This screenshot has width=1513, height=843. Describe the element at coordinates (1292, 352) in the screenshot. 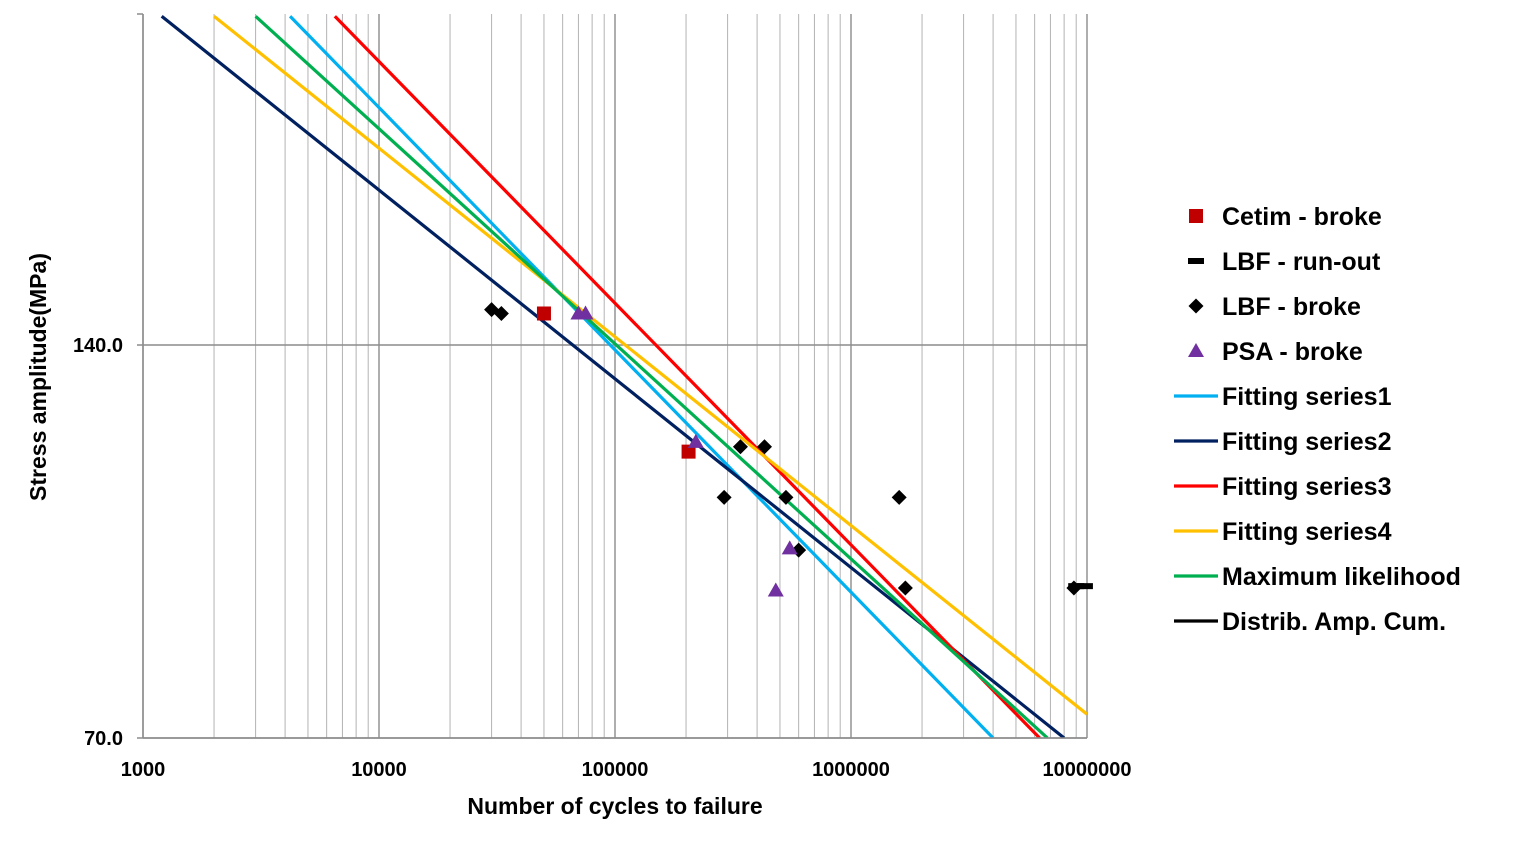

I see `legend-label: PSA - broke` at that location.